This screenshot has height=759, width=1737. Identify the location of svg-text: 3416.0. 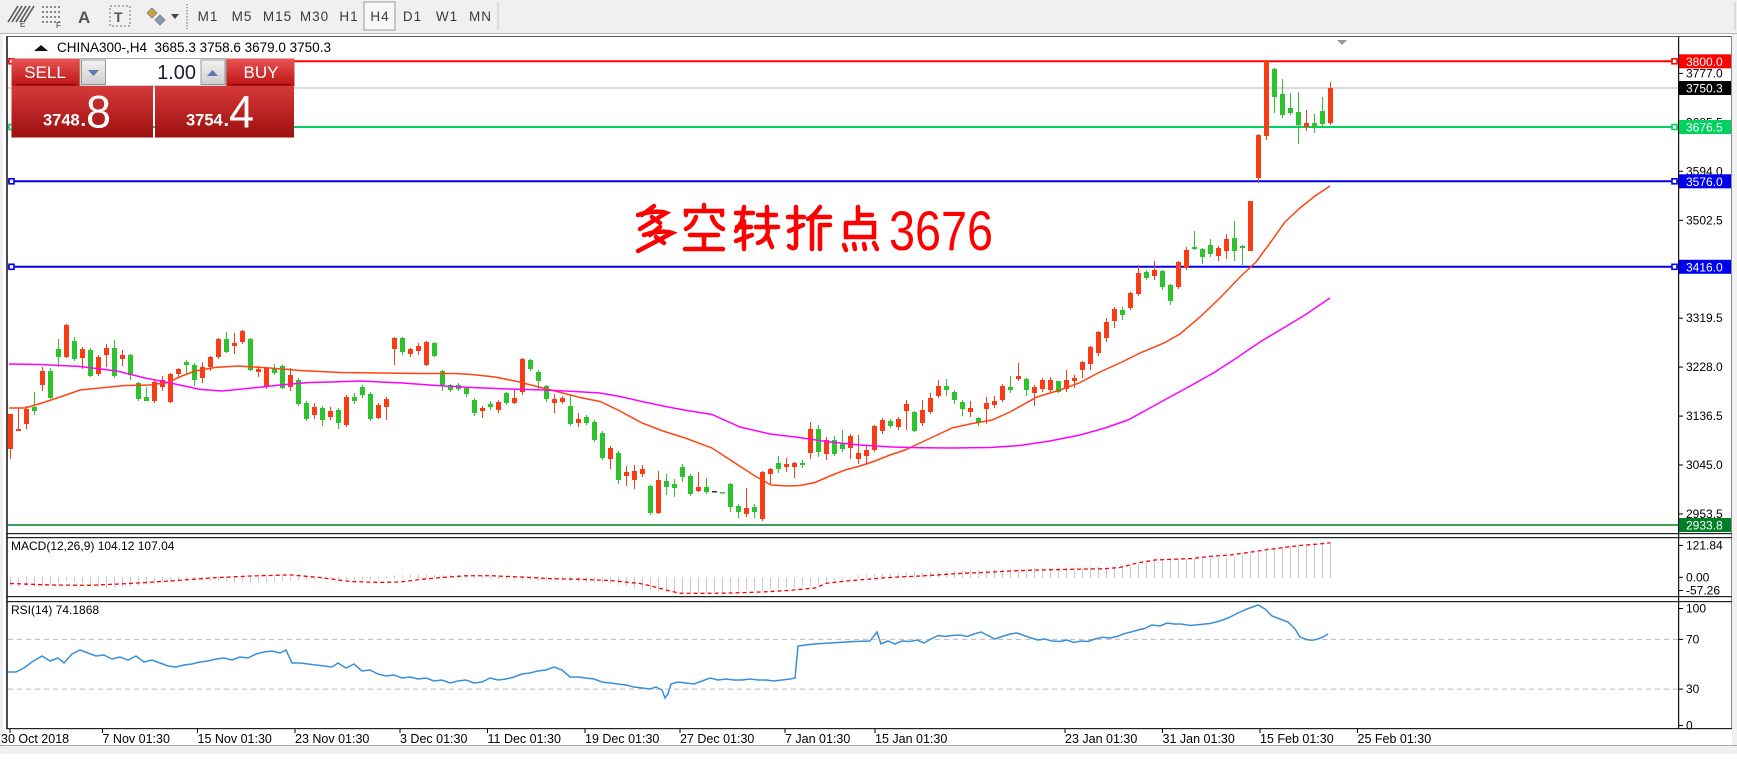
(1704, 267).